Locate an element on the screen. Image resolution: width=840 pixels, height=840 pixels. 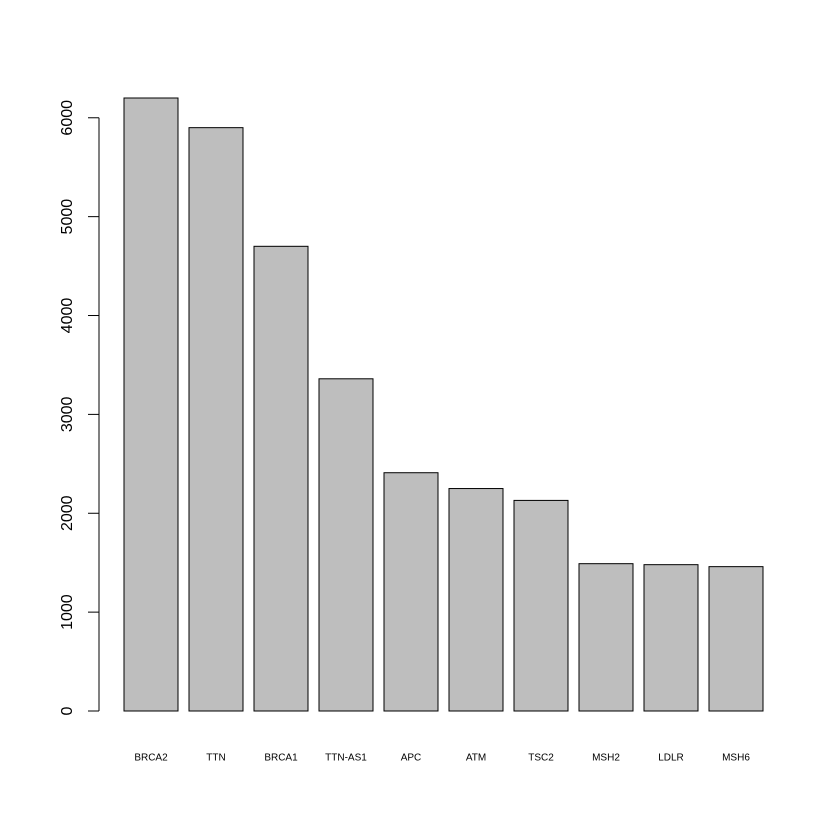
y-tick-label: 0 is located at coordinates (67, 710).